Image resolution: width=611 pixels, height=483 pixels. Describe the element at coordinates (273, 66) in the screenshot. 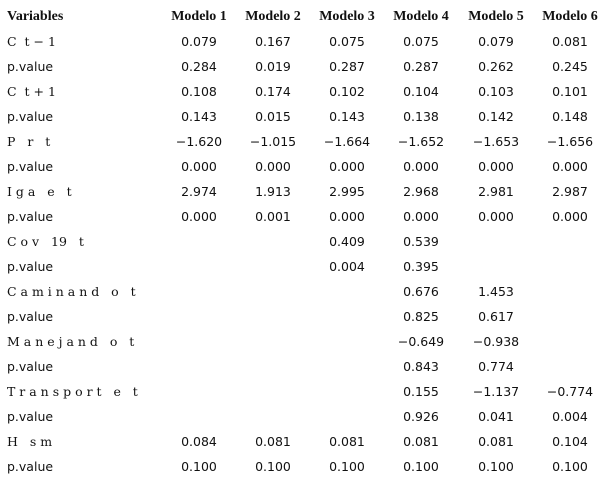

I see `value-cell: 0.019` at that location.